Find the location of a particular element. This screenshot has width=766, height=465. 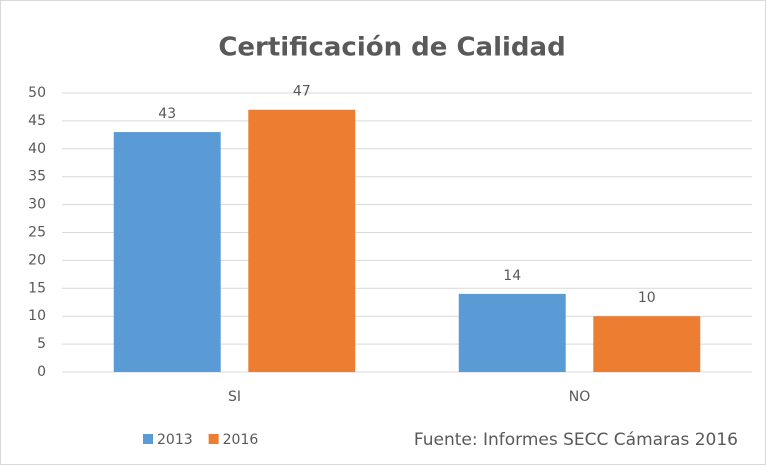

data-label: 14 is located at coordinates (512, 276).